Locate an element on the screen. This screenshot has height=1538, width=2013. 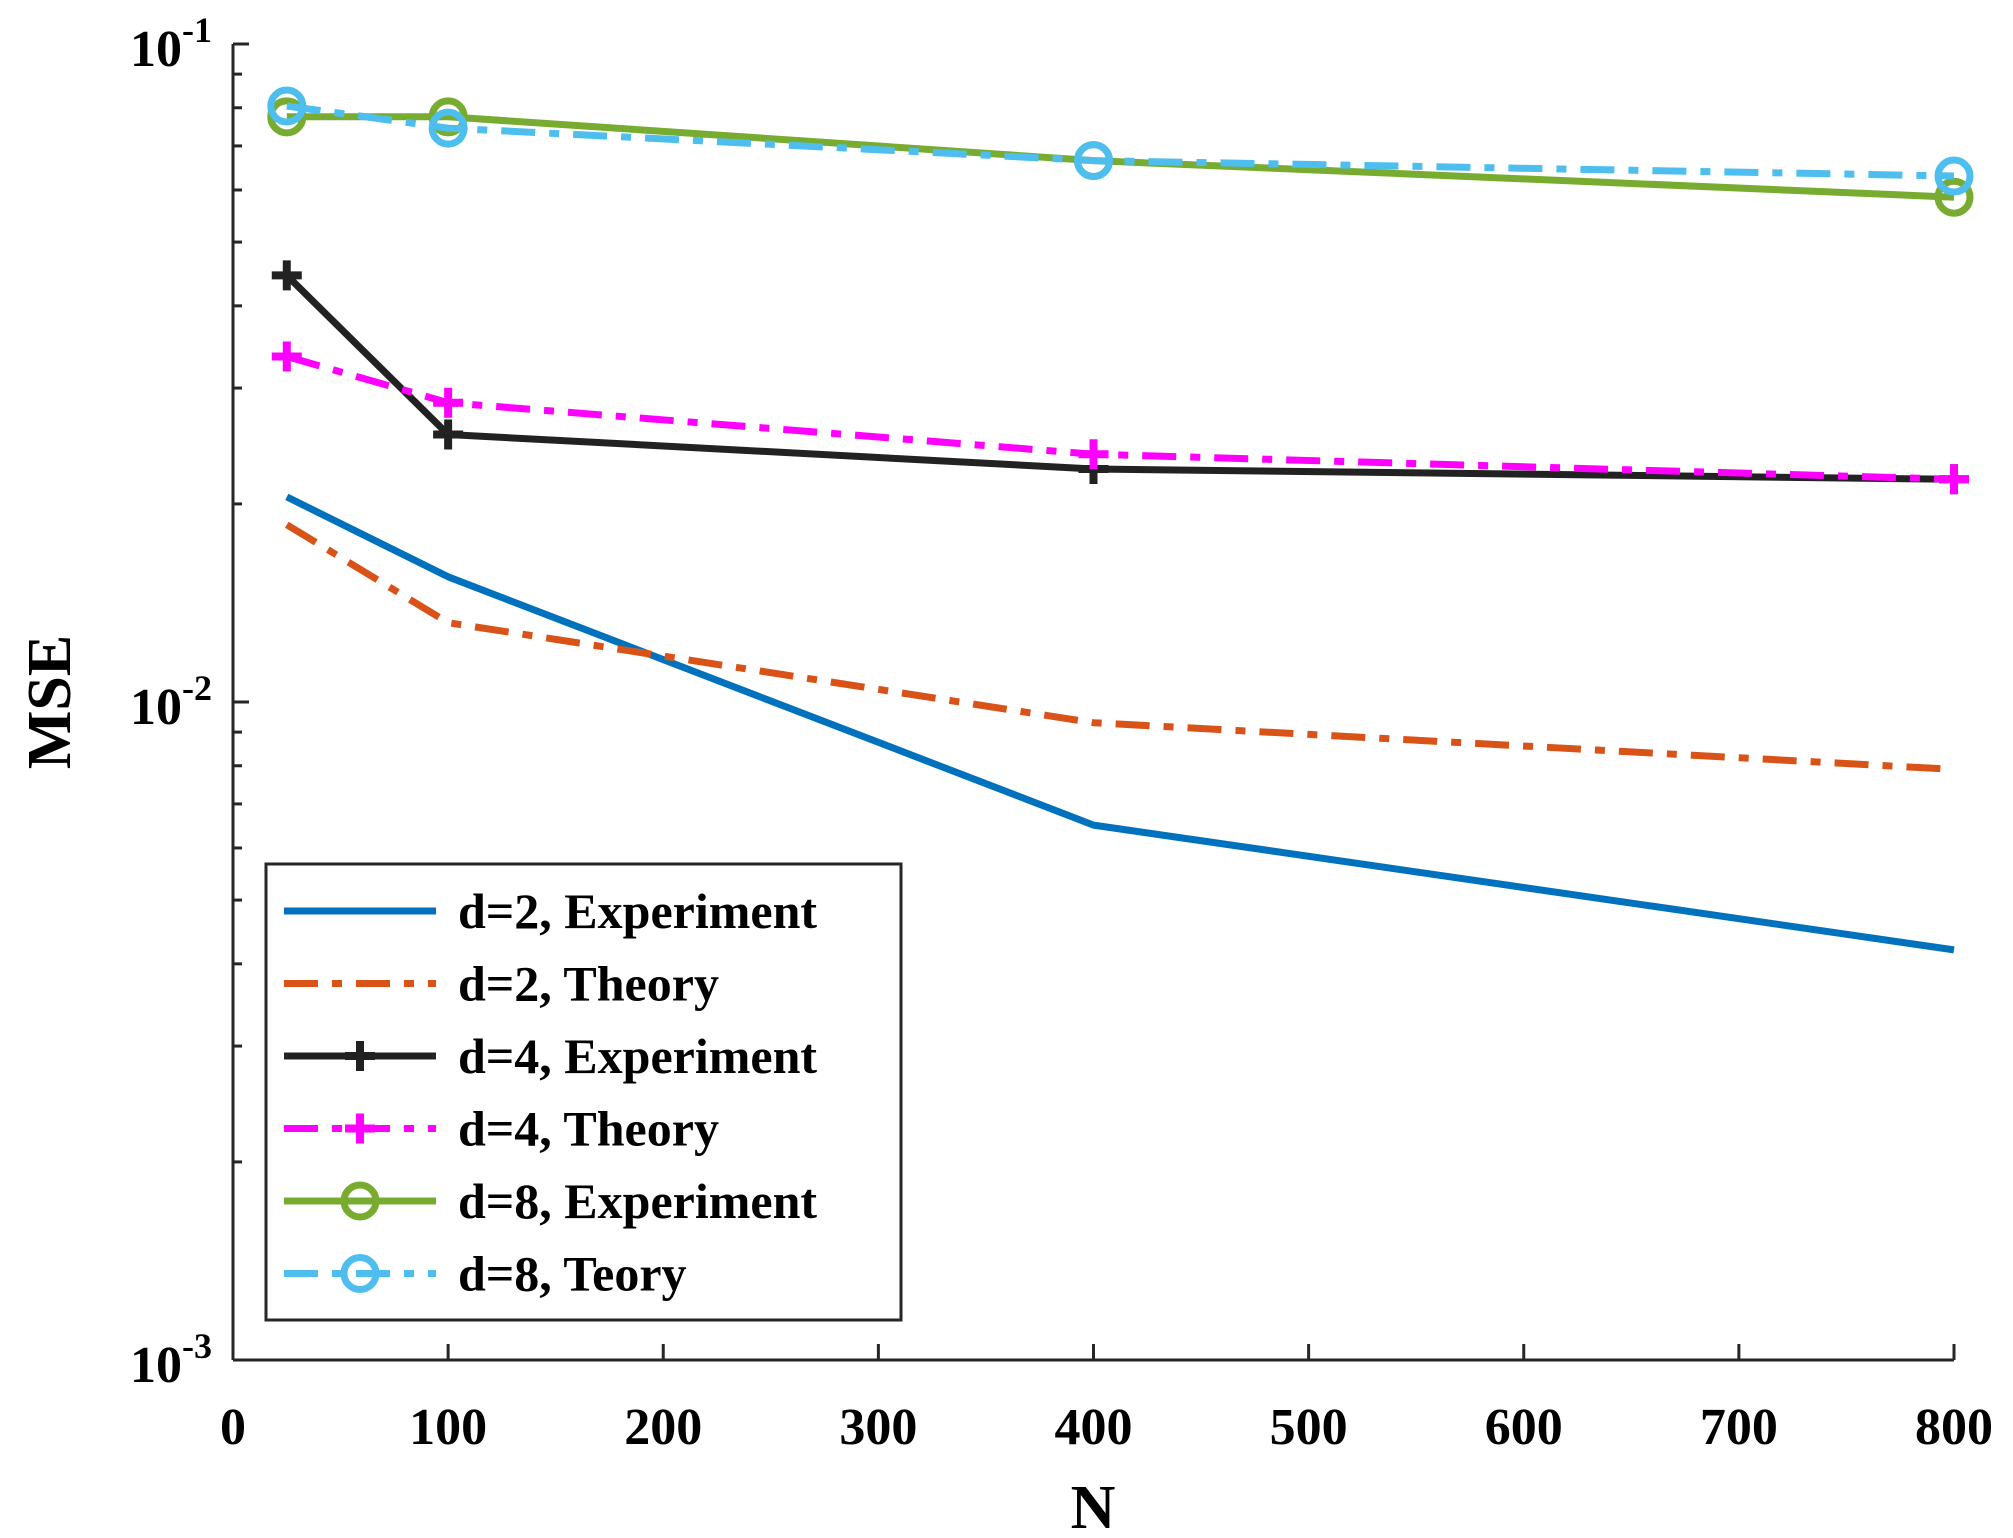
legend-label-6: d=8, Teory is located at coordinates (572, 1274).